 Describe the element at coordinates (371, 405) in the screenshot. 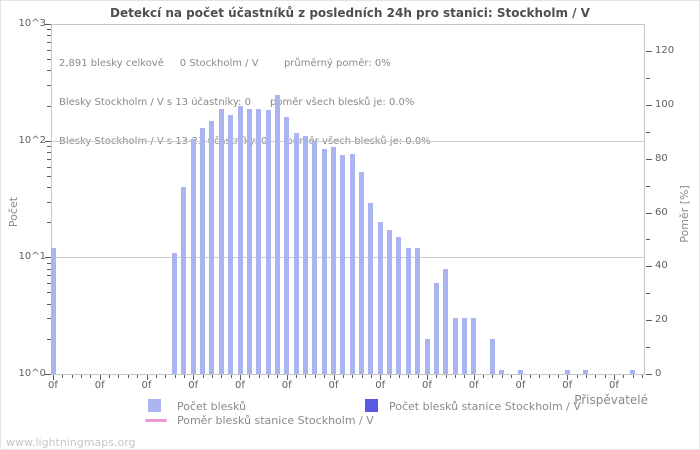

I see `legend-swatch-station-bars` at that location.